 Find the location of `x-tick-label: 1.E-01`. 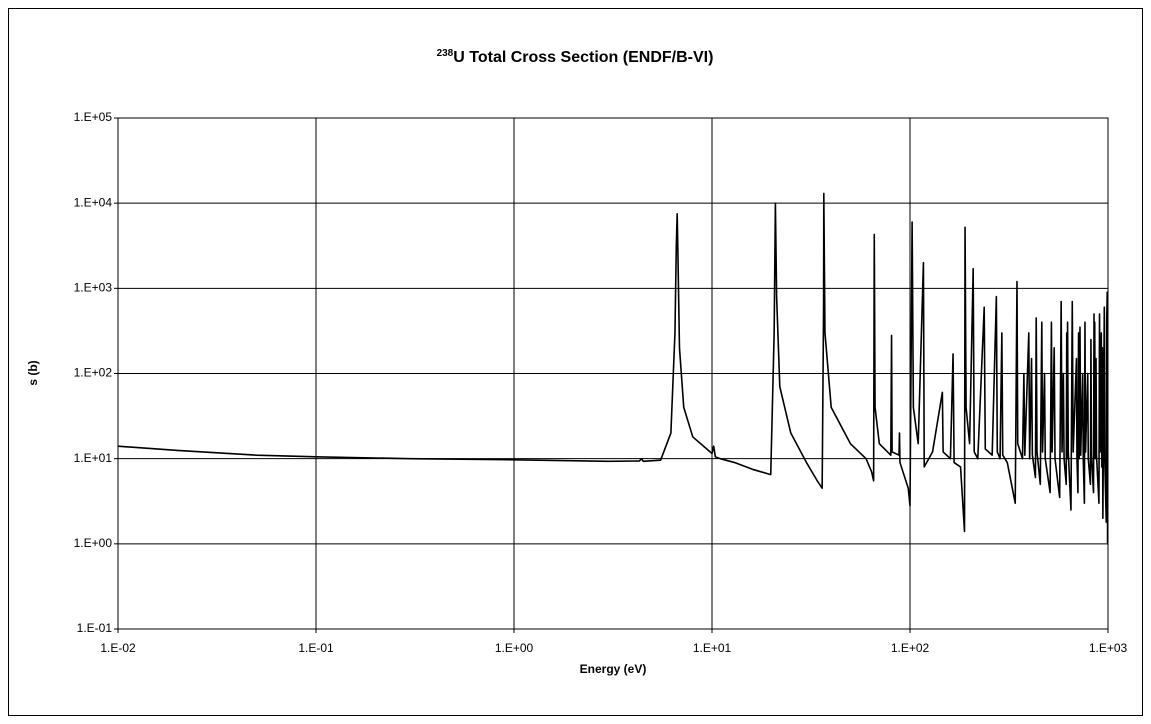

x-tick-label: 1.E-01 is located at coordinates (316, 648).